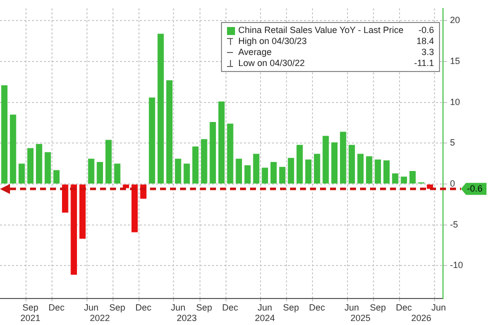  Describe the element at coordinates (321, 30) in the screenshot. I see `legend-label: China Retail Sales Value YoY - Last Price` at that location.